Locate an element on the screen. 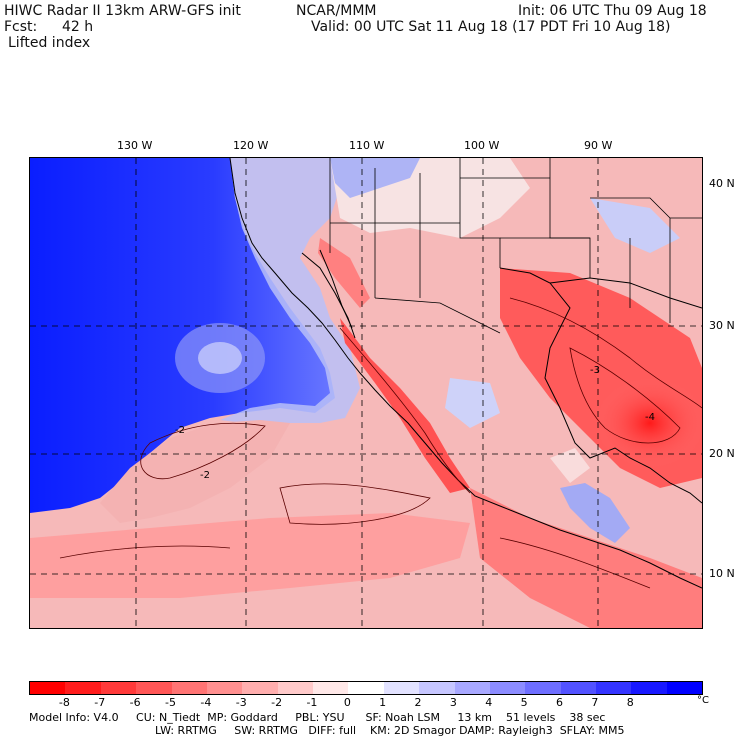 This screenshot has width=740, height=740. colorbar-tick-label: -8 is located at coordinates (64, 702).